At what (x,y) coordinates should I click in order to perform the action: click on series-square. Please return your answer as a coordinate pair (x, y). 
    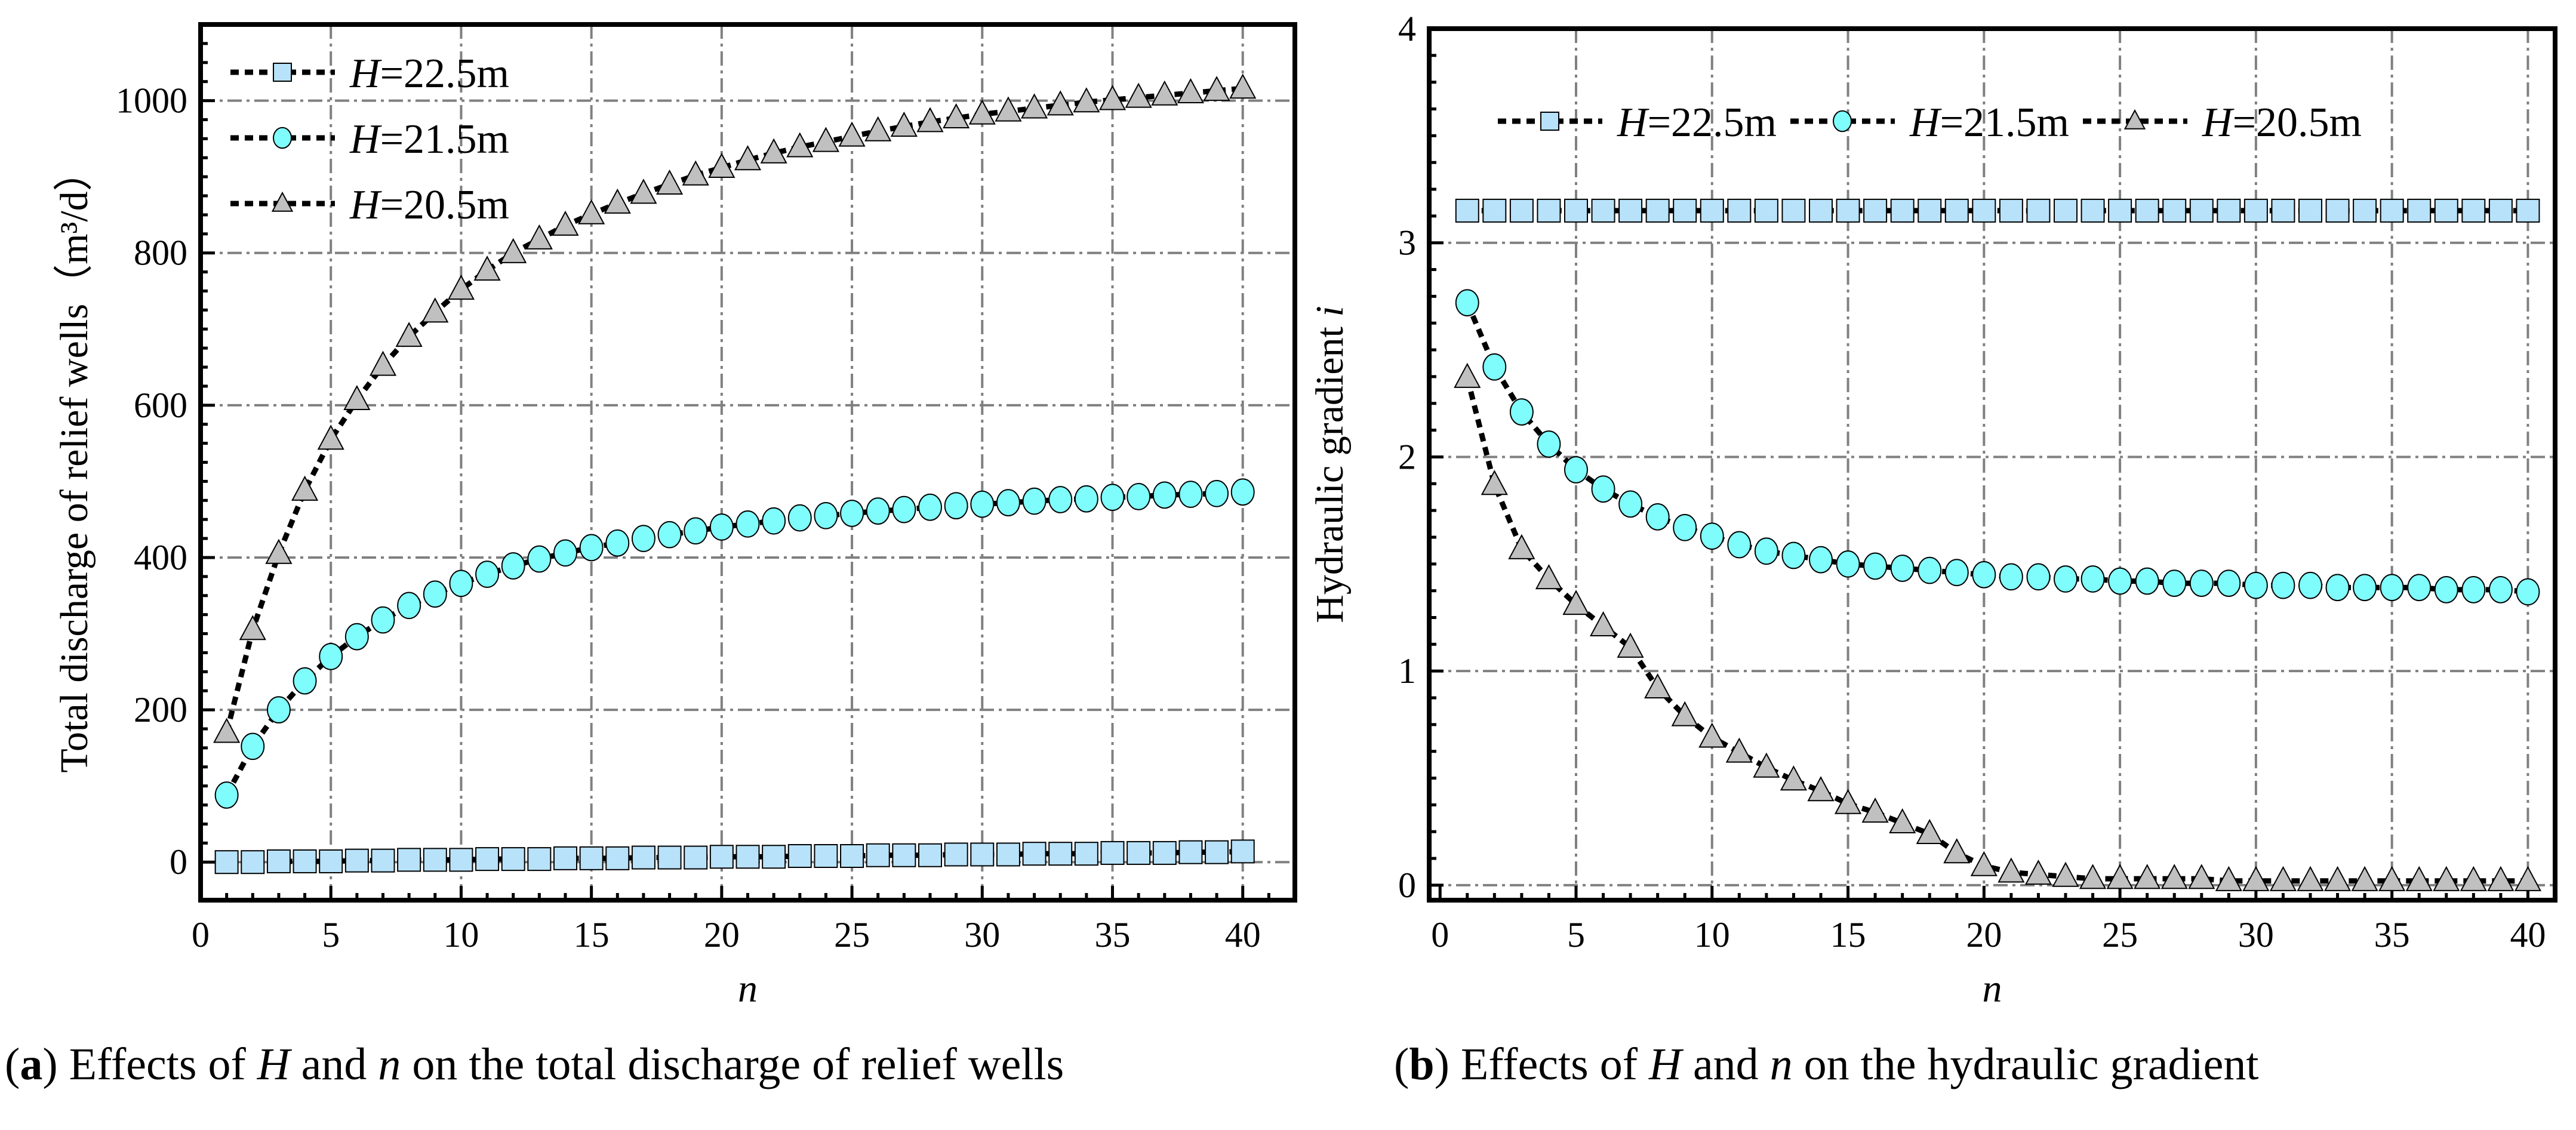
    Looking at the image, I should click on (734, 857).